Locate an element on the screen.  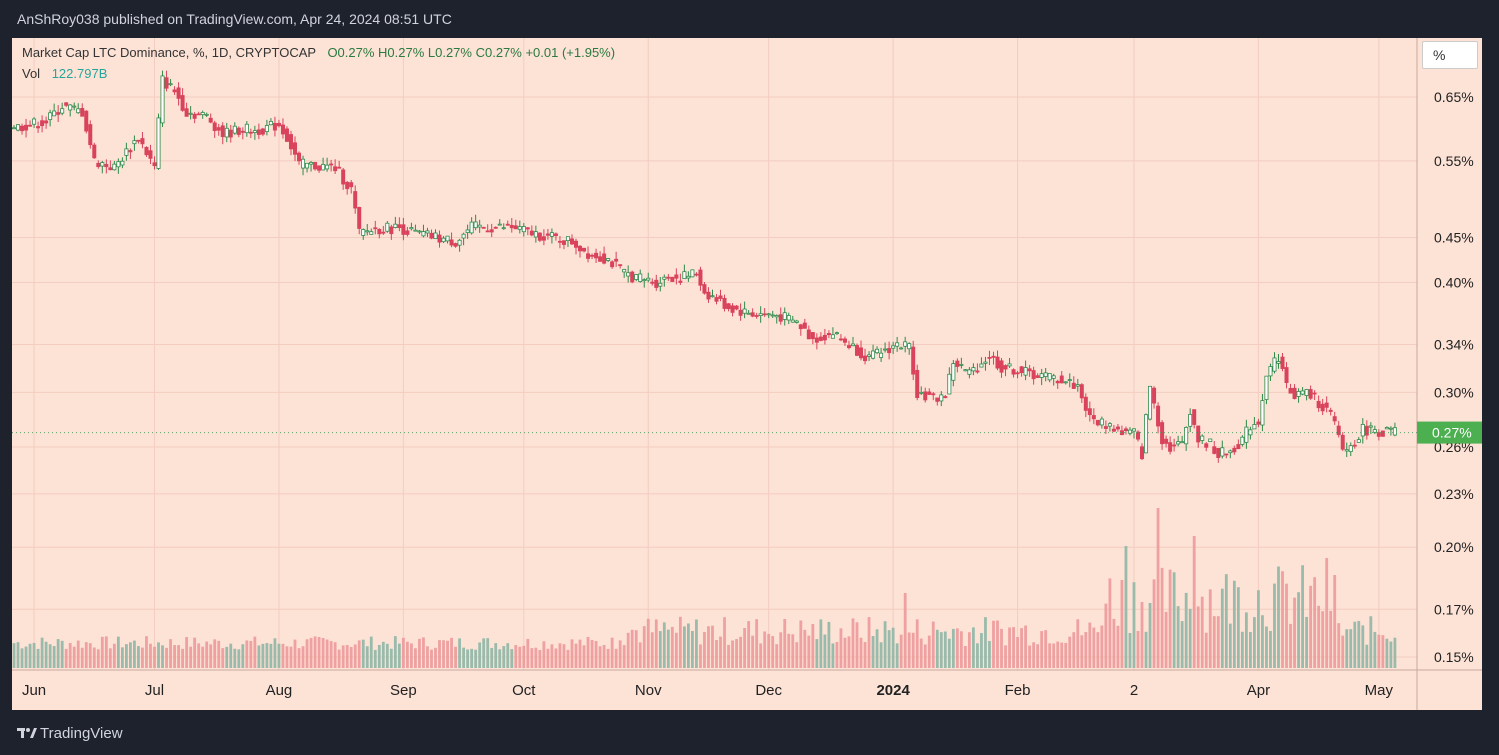
tradingview-logo-icon is located at coordinates (27, 733).